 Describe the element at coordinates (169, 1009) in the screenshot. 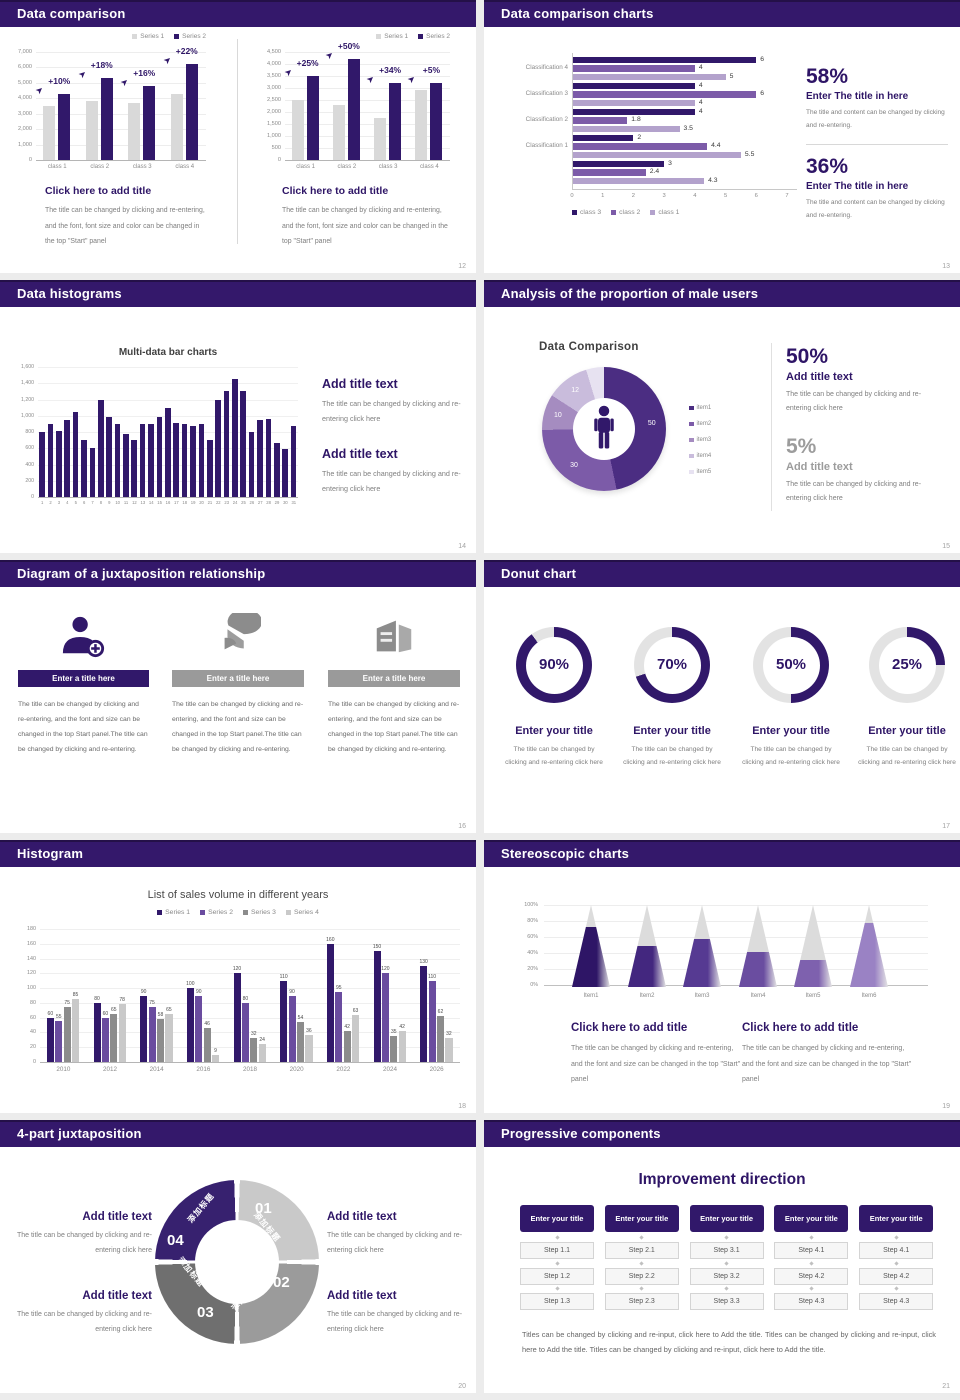

I see `bar-value: 65` at that location.